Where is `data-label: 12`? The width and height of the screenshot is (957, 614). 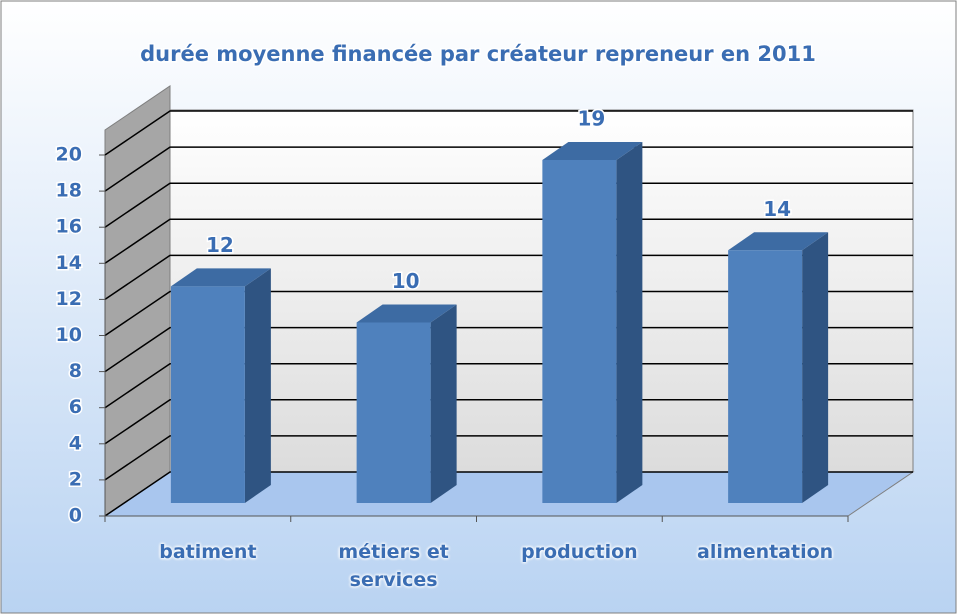
data-label: 12 is located at coordinates (220, 245).